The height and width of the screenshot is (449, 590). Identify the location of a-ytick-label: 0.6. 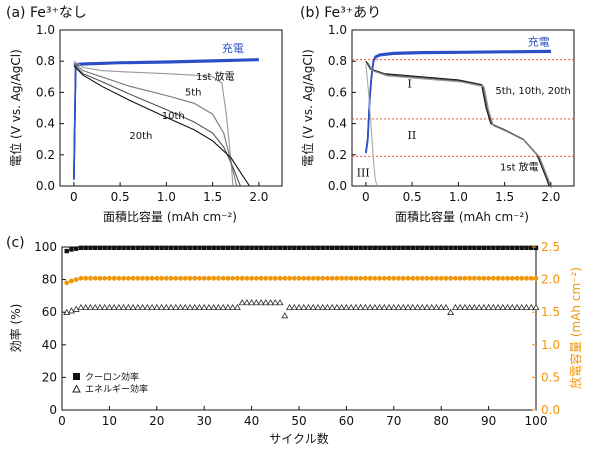
(45, 92).